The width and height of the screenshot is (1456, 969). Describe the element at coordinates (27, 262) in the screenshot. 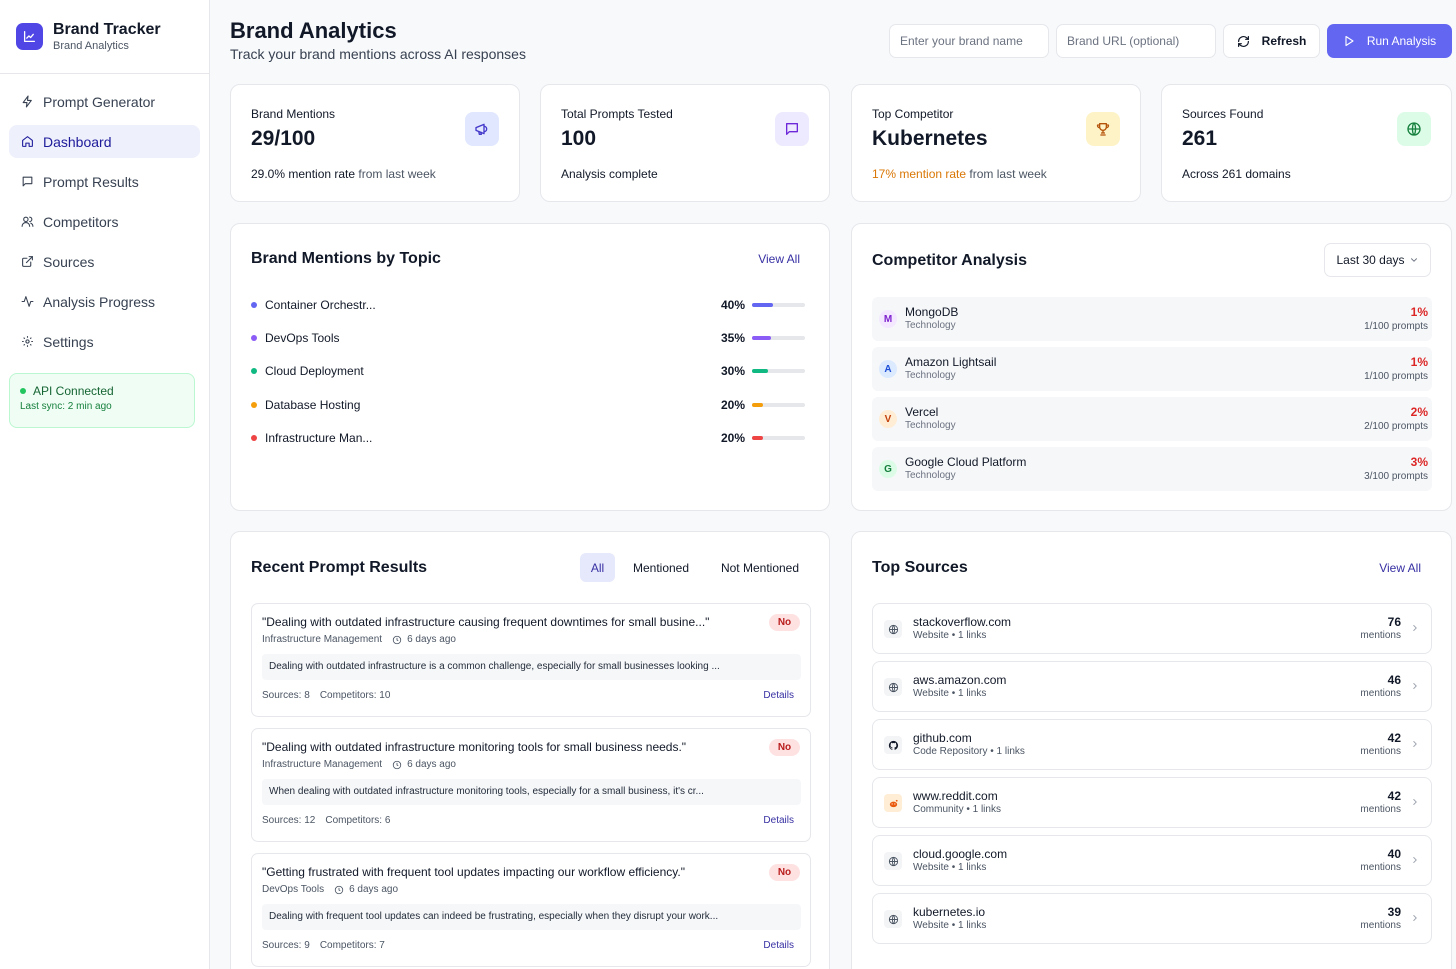

I see `external-link-icon` at that location.